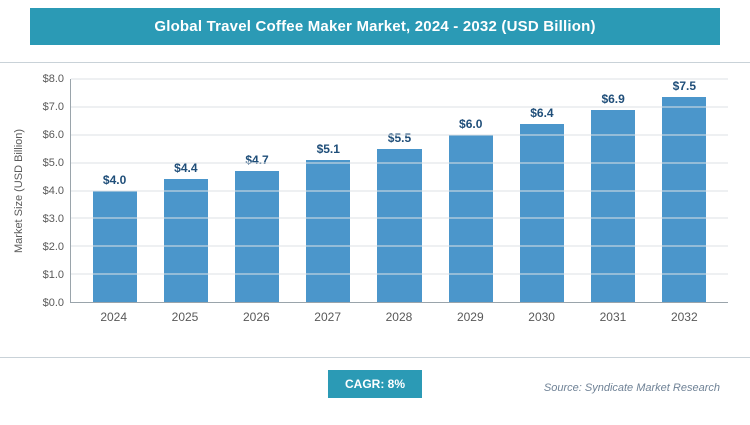 This screenshot has height=425, width=750. Describe the element at coordinates (327, 317) in the screenshot. I see `x-tick-label: 2027` at that location.